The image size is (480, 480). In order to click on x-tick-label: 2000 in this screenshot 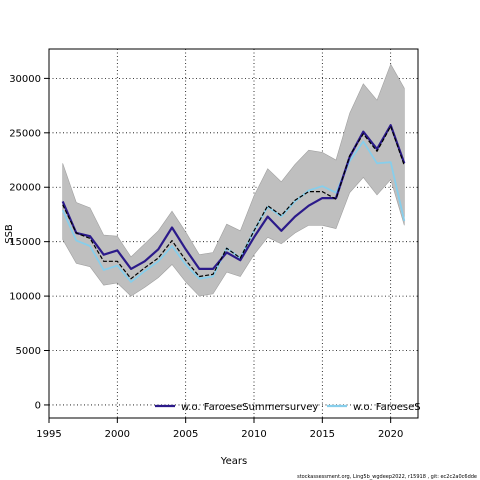, I will do `click(117, 434)`.